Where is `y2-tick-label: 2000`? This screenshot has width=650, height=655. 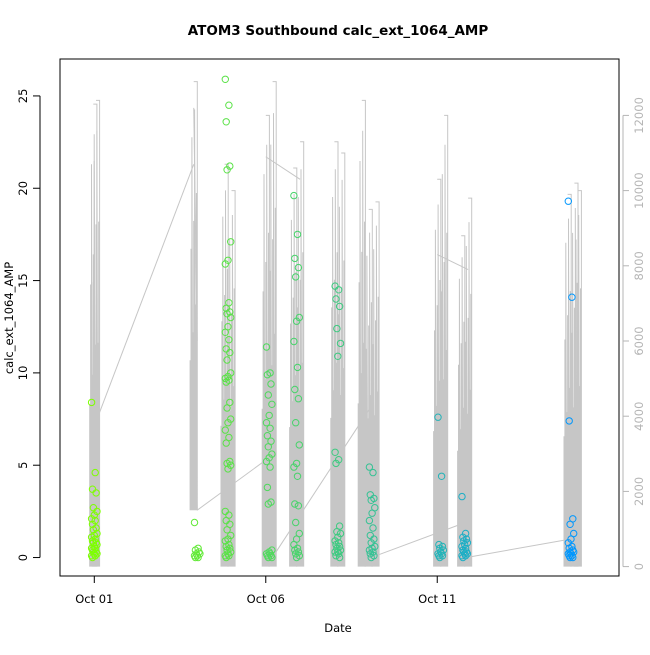 y2-tick-label: 2000 is located at coordinates (639, 491).